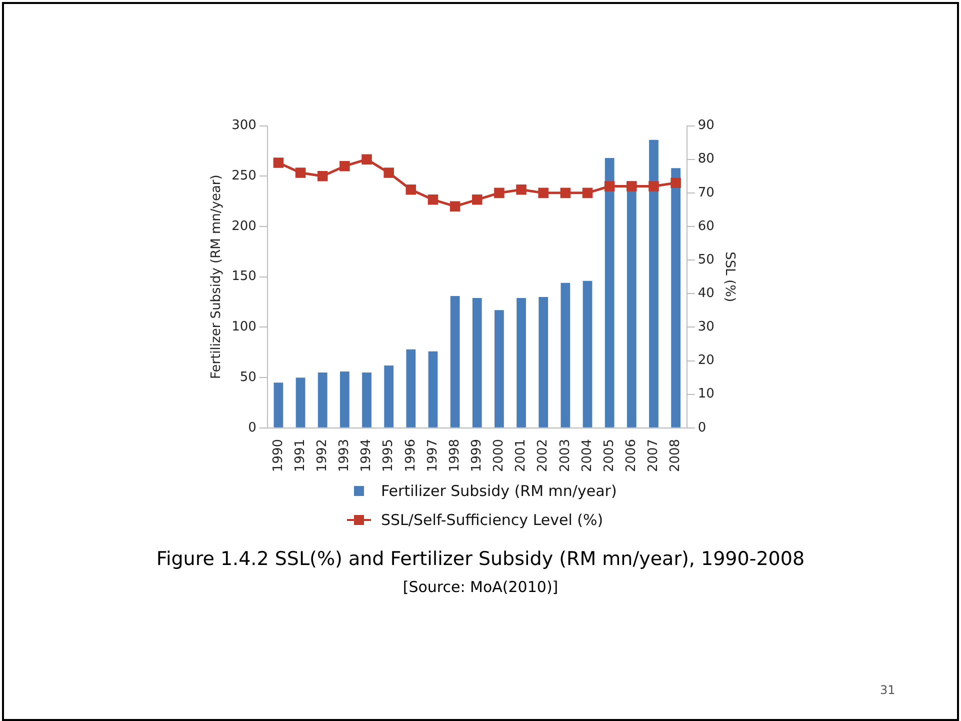  What do you see at coordinates (706, 126) in the screenshot?
I see `y2-tick-label: 90` at bounding box center [706, 126].